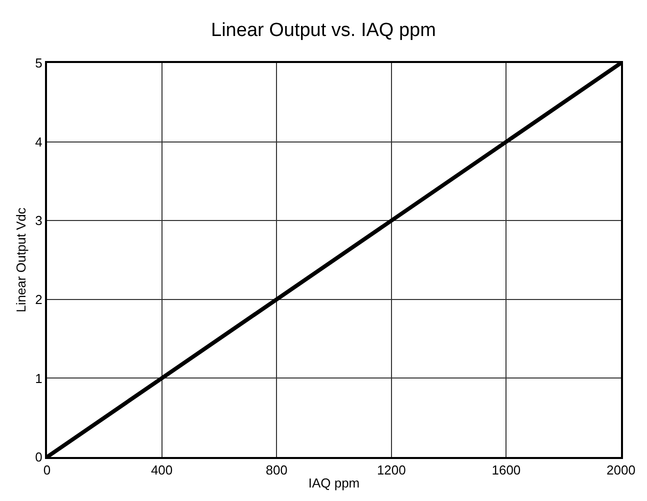  What do you see at coordinates (38, 142) in the screenshot?
I see `y-tick-label: 4` at bounding box center [38, 142].